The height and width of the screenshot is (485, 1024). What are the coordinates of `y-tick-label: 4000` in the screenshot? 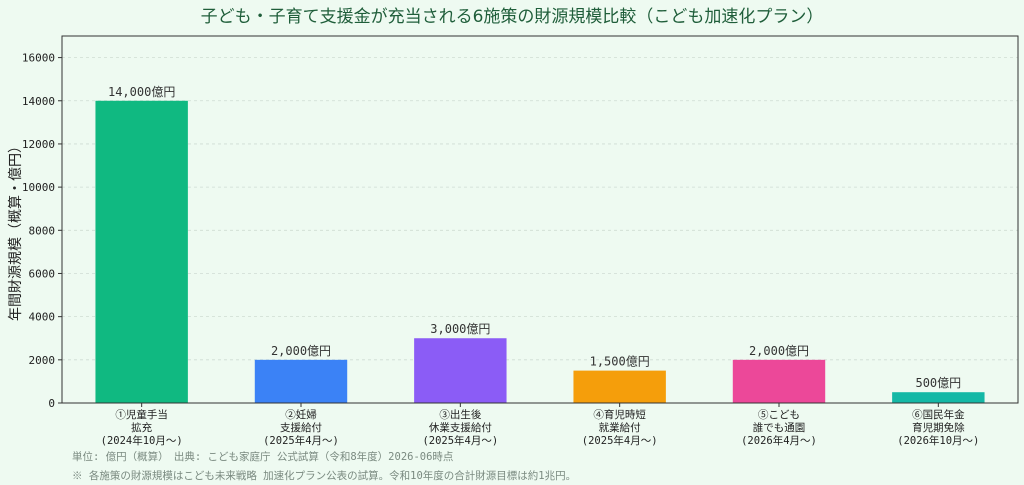 It's located at (42, 317).